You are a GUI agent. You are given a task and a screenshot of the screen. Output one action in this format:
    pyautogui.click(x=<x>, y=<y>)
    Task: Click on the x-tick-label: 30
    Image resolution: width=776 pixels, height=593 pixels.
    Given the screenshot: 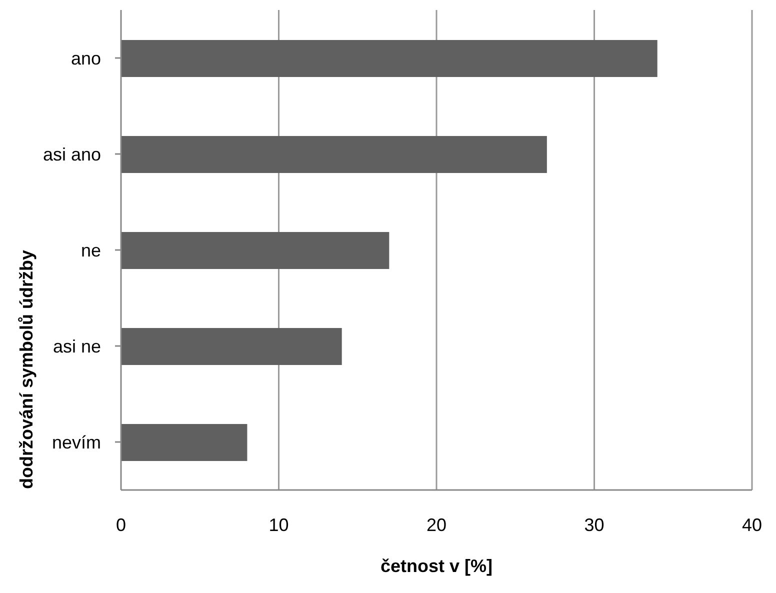 What is the action you would take?
    pyautogui.click(x=594, y=524)
    